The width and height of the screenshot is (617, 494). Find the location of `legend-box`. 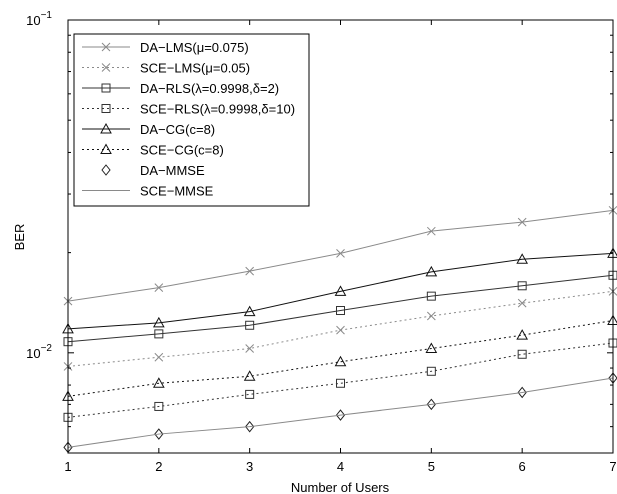

legend-box is located at coordinates (191, 120).